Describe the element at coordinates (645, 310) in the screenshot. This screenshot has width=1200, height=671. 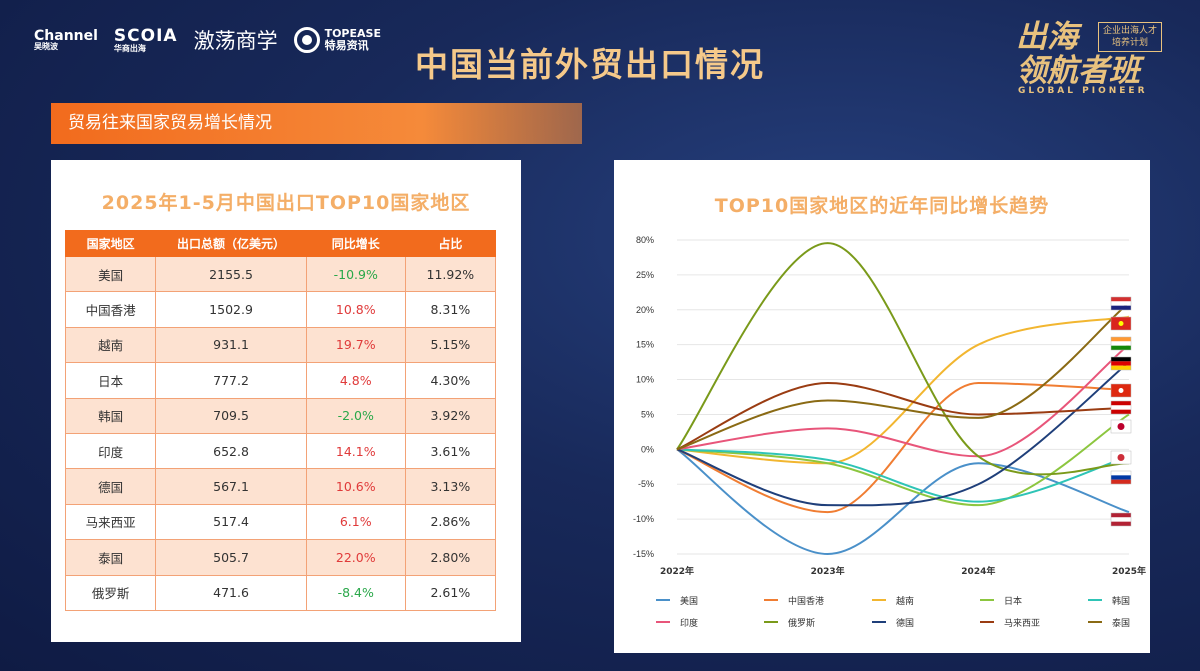
I see `y-tick-label: 20%` at that location.